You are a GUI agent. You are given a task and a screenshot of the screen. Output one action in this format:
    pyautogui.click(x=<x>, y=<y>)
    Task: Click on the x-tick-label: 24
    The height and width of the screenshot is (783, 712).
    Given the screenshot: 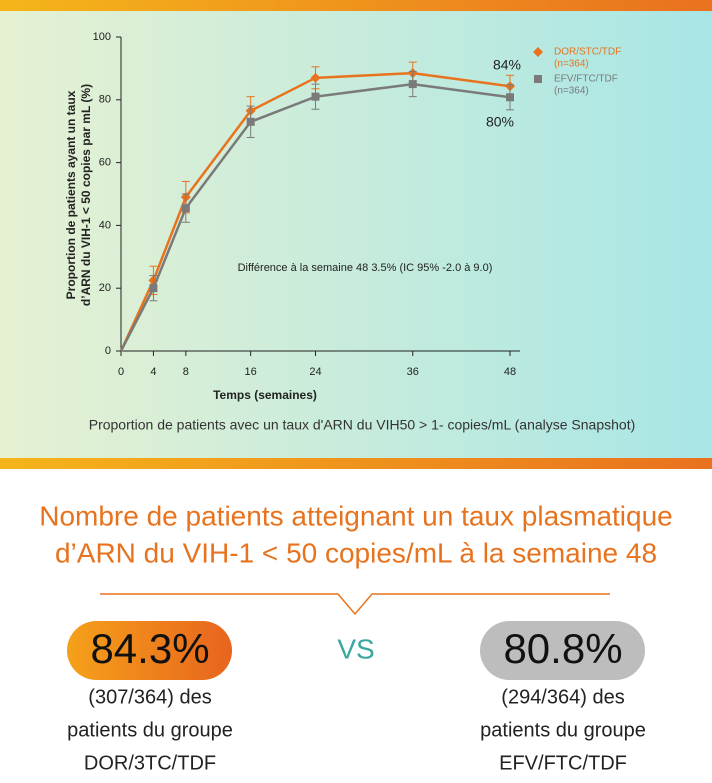 What is the action you would take?
    pyautogui.click(x=315, y=372)
    